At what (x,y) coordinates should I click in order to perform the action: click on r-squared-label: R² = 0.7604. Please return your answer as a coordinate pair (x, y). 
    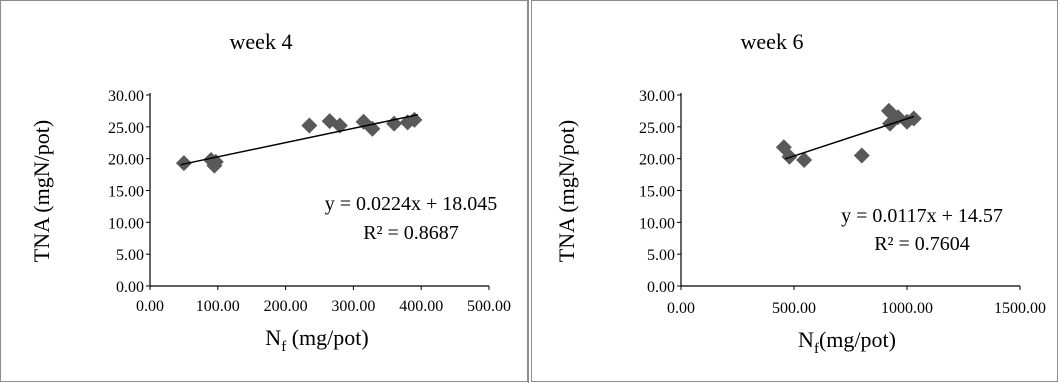
    Looking at the image, I should click on (922, 244).